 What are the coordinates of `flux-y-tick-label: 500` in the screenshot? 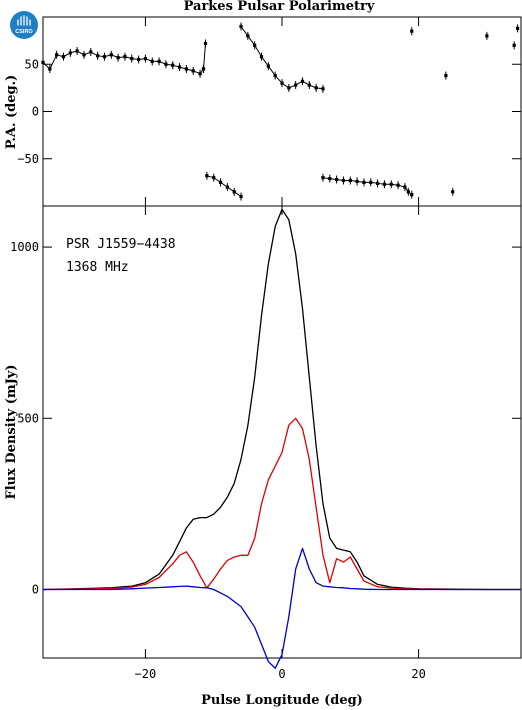 It's located at (28, 418).